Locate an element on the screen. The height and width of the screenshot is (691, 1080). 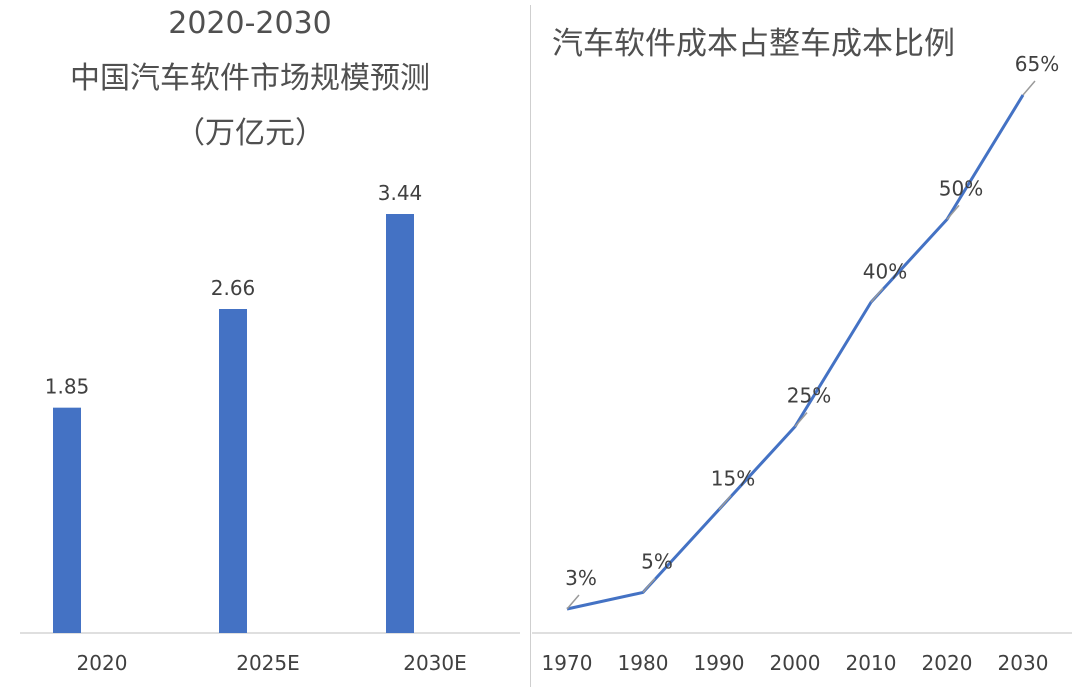
line-x-tick-label: 2030 is located at coordinates (1023, 663).